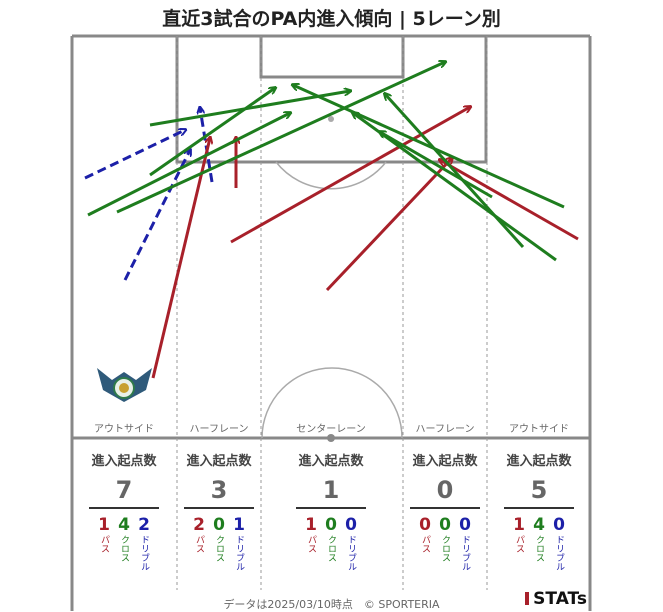 Image resolution: width=663 pixels, height=612 pixels. Describe the element at coordinates (331, 19) in the screenshot. I see `page-title: 直近3試合のPA内進入傾向 | 5レーン別` at that location.